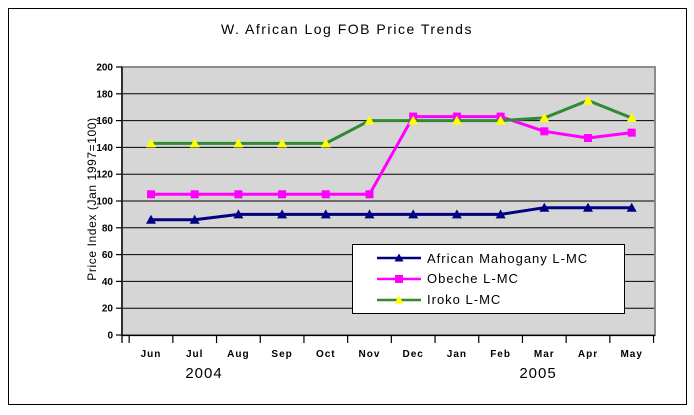 This screenshot has height=415, width=694. What do you see at coordinates (238, 354) in the screenshot?
I see `x-tick-label: Aug` at bounding box center [238, 354].